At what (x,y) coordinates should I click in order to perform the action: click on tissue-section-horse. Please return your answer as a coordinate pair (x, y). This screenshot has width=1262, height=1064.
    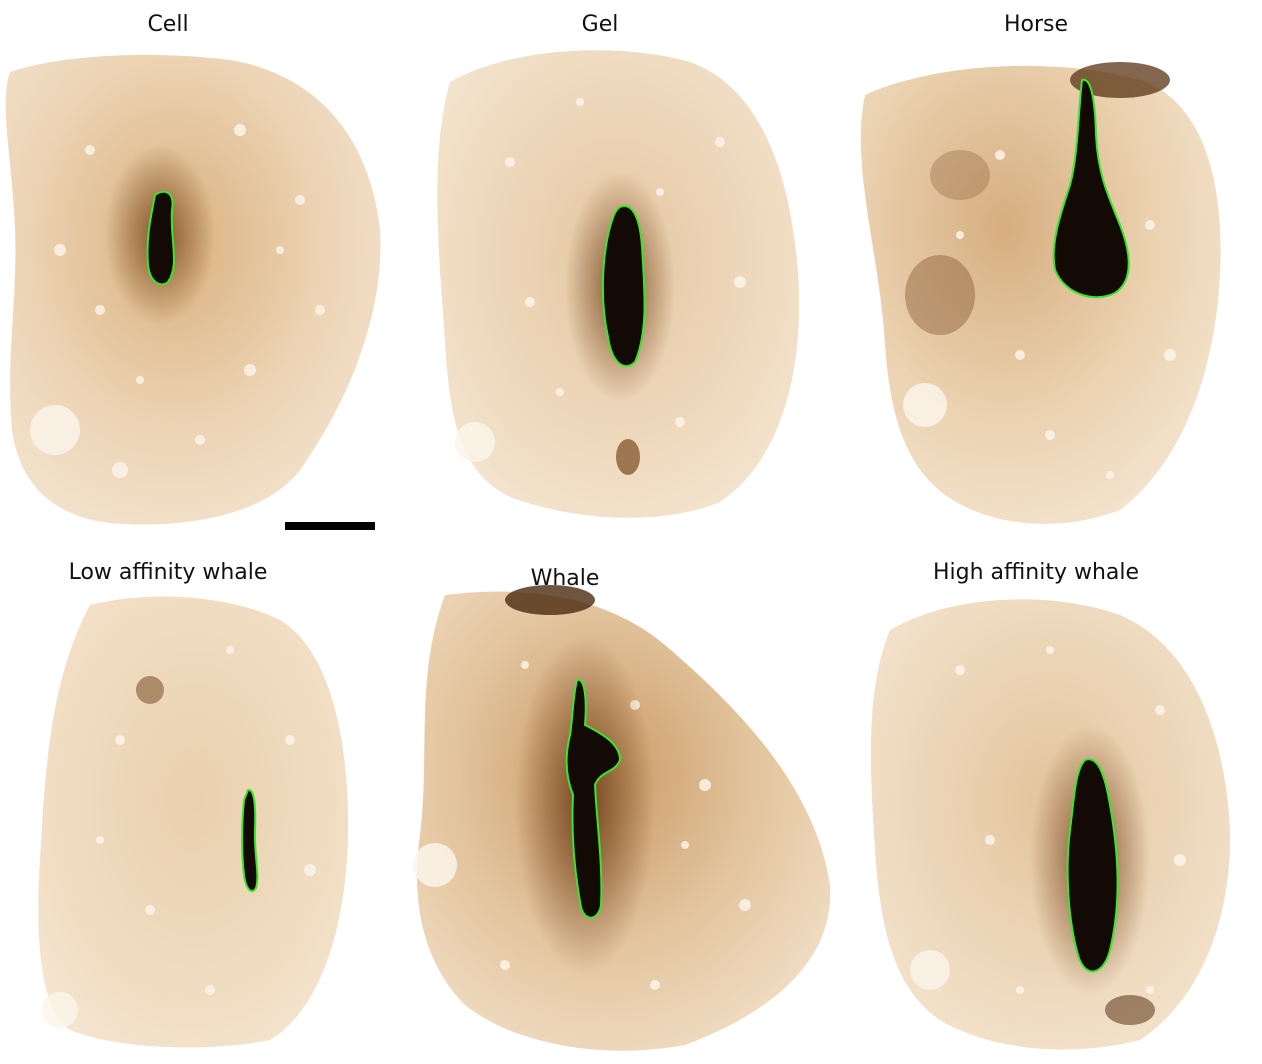
    Looking at the image, I should click on (1040, 293).